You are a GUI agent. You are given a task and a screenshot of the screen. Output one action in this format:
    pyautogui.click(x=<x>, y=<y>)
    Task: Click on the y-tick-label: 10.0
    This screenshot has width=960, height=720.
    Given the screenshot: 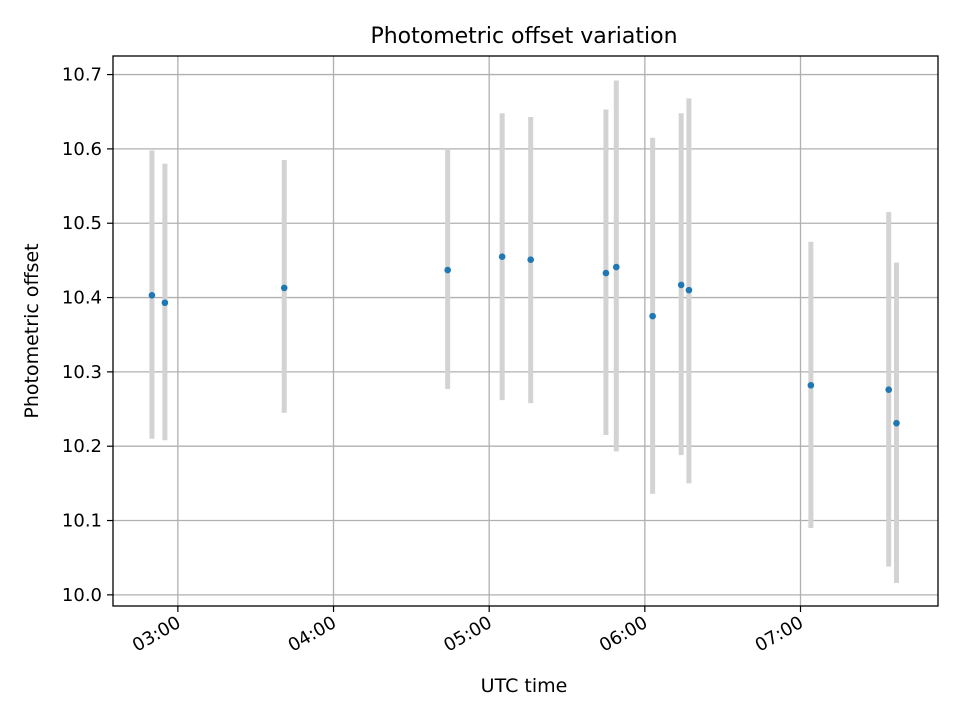 What is the action you would take?
    pyautogui.click(x=82, y=595)
    